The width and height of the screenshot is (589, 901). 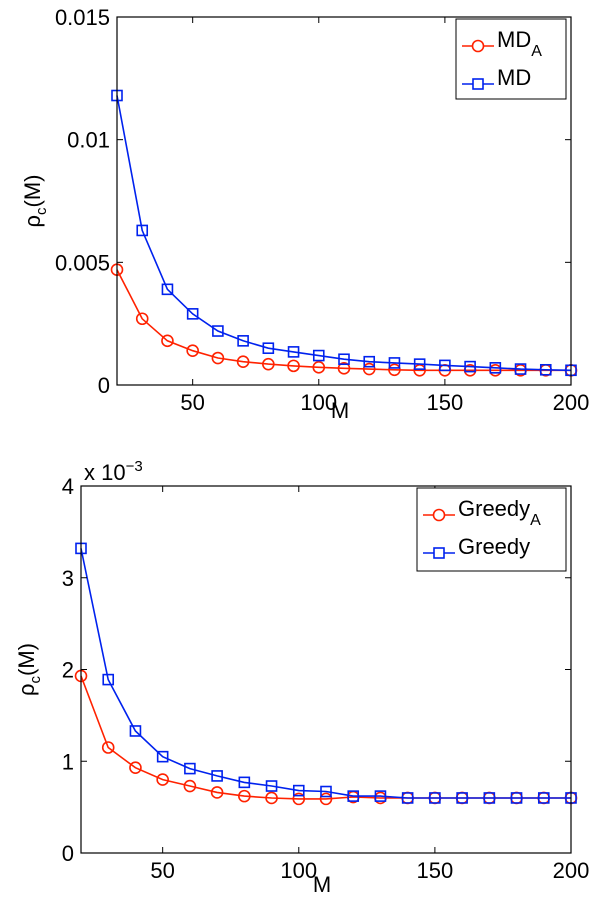 What do you see at coordinates (134, 466) in the screenshot?
I see `exponent-power: −3` at bounding box center [134, 466].